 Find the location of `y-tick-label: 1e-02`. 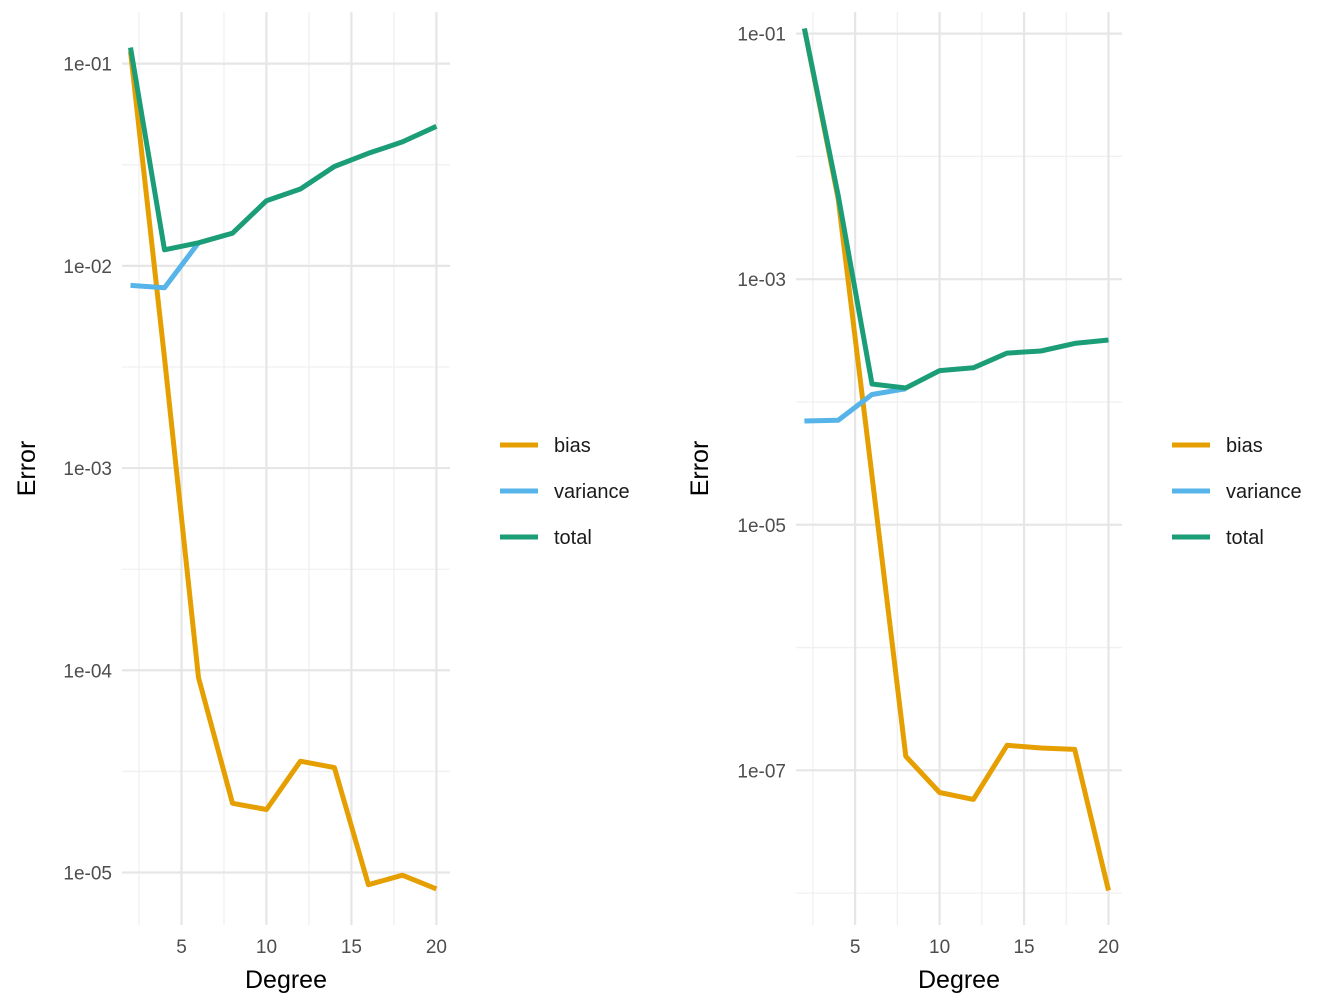

y-tick-label: 1e-02 is located at coordinates (87, 267).